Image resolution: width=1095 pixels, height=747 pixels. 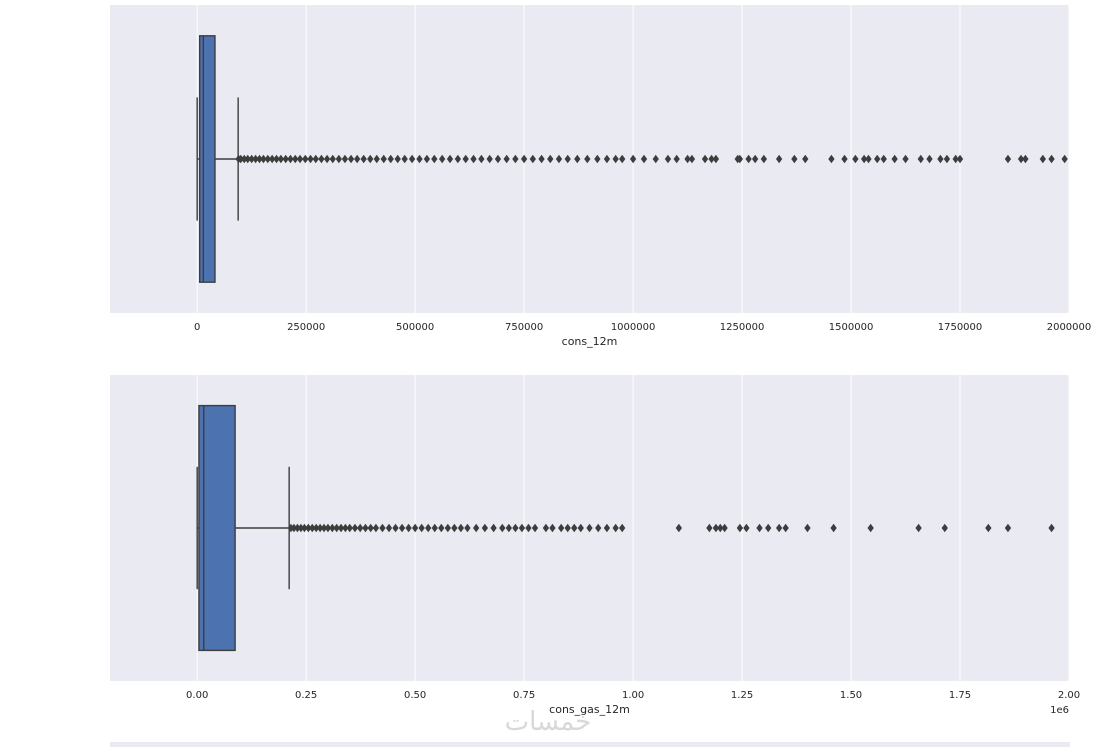 I want to click on x-tick-label: 0.00, so click(x=197, y=695).